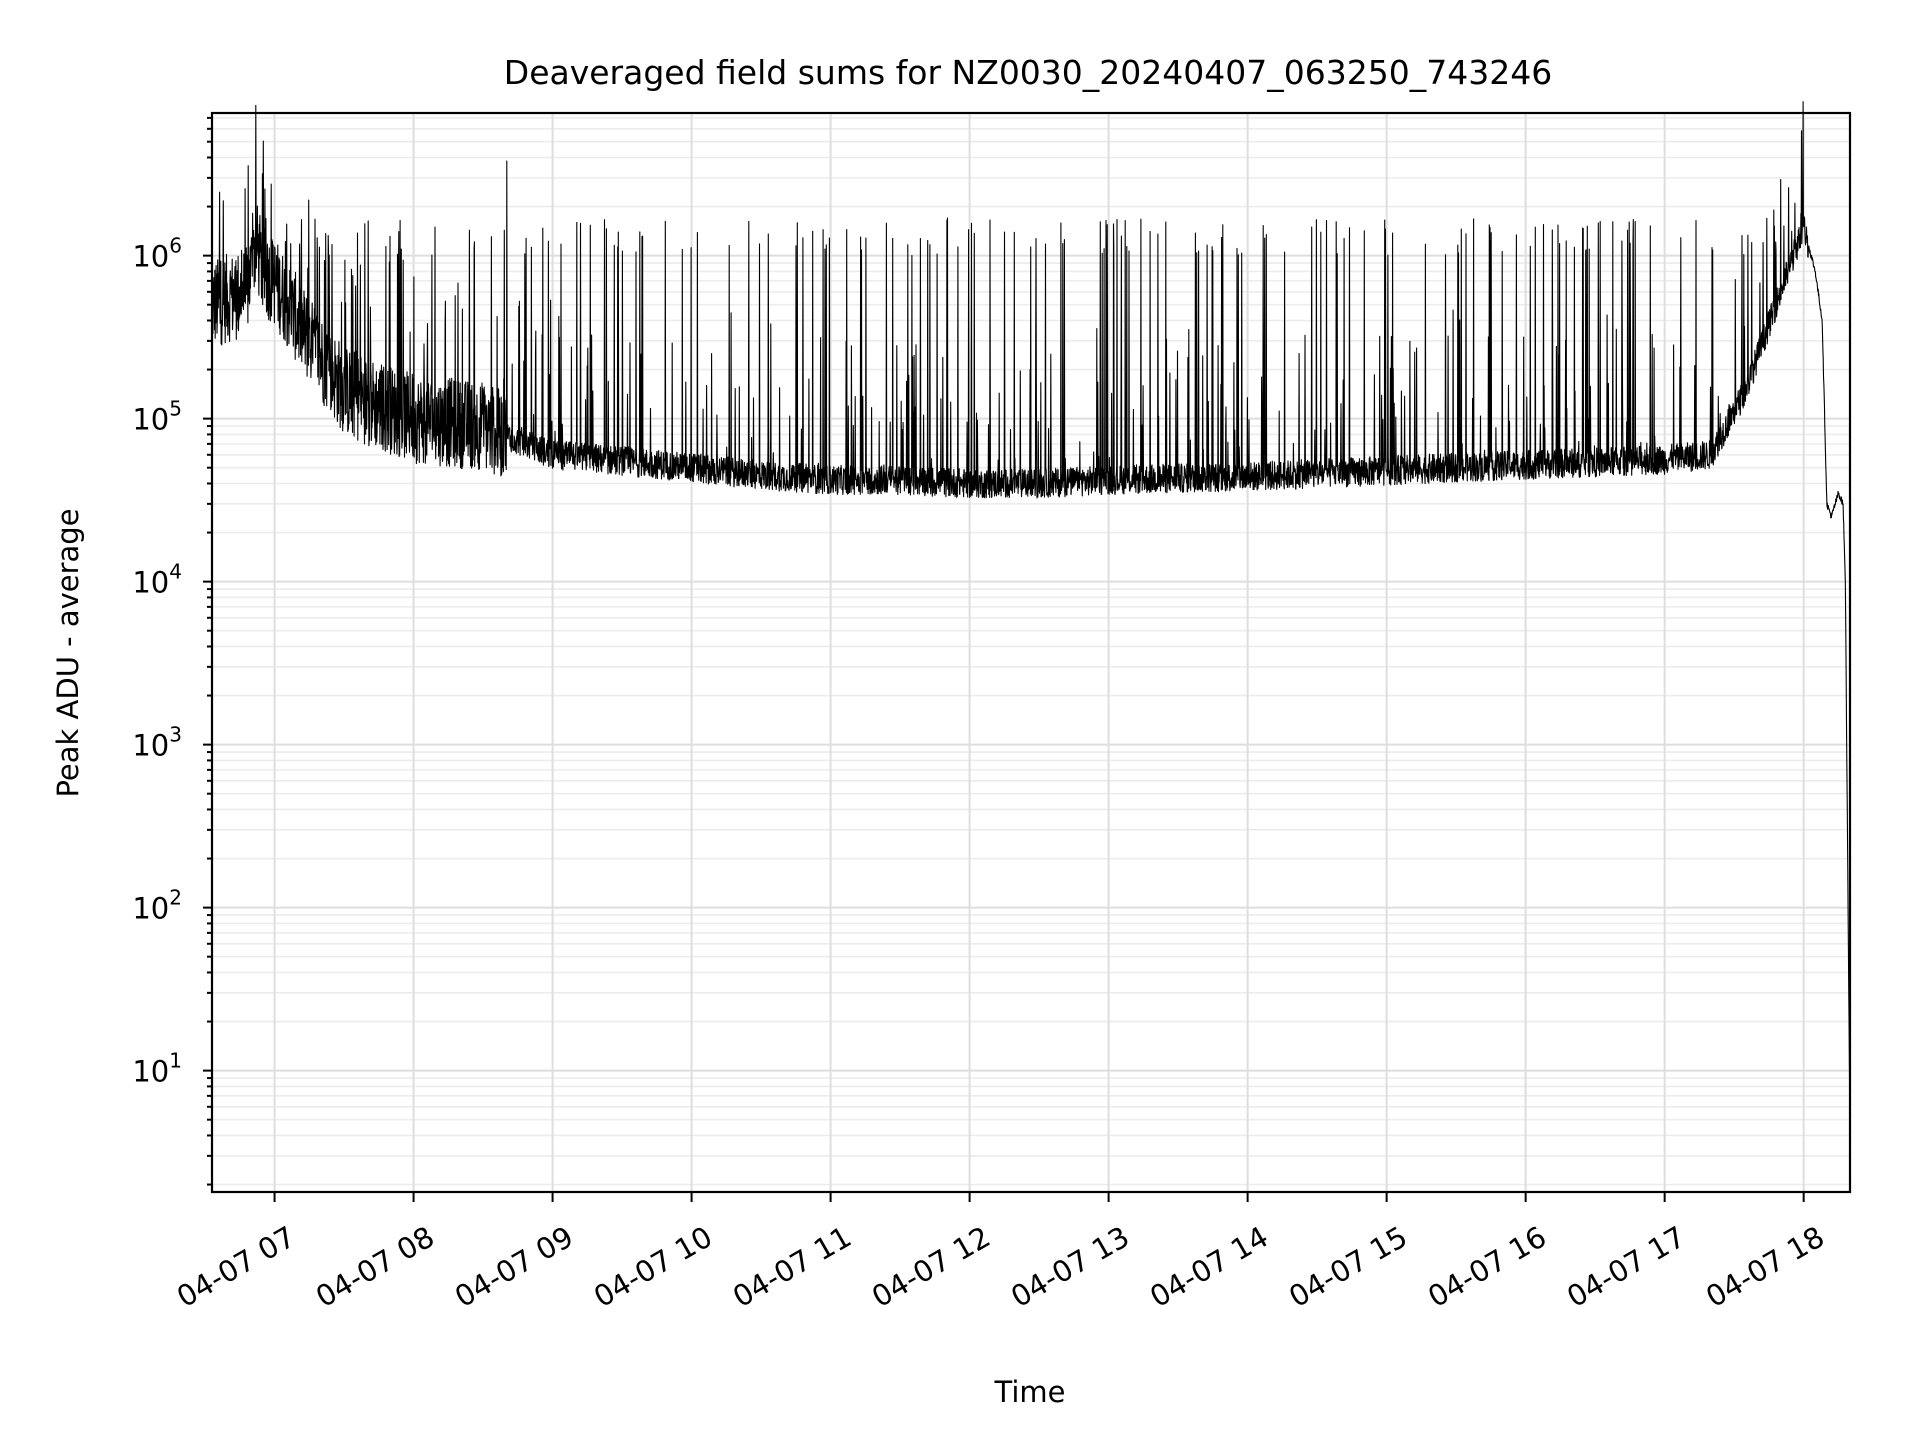 Image resolution: width=1920 pixels, height=1440 pixels. What do you see at coordinates (1070, 1266) in the screenshot?
I see `x-tick-label: 04-07 13` at bounding box center [1070, 1266].